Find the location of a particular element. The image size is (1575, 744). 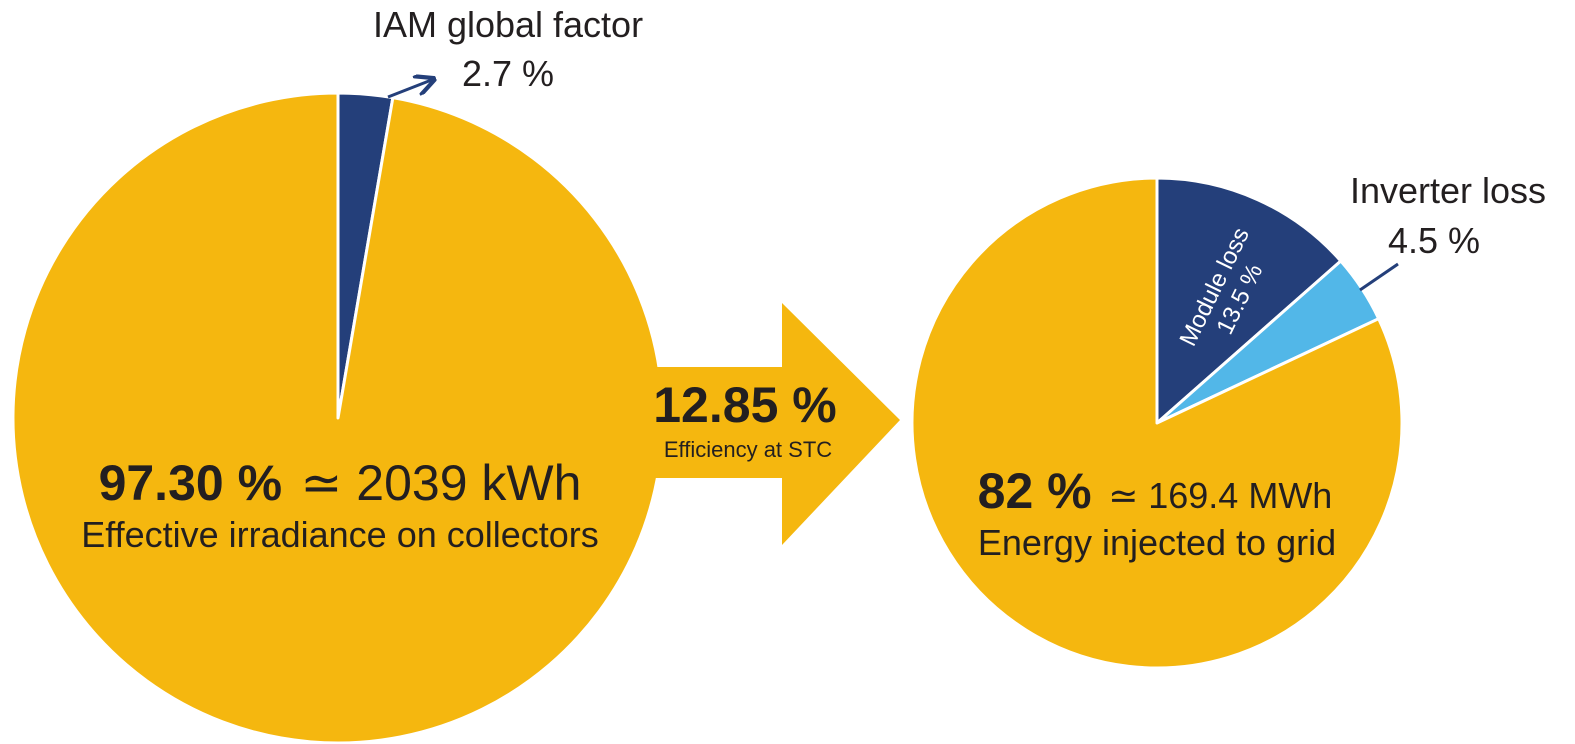

efficiency-value: 12.85 % is located at coordinates (744, 405).